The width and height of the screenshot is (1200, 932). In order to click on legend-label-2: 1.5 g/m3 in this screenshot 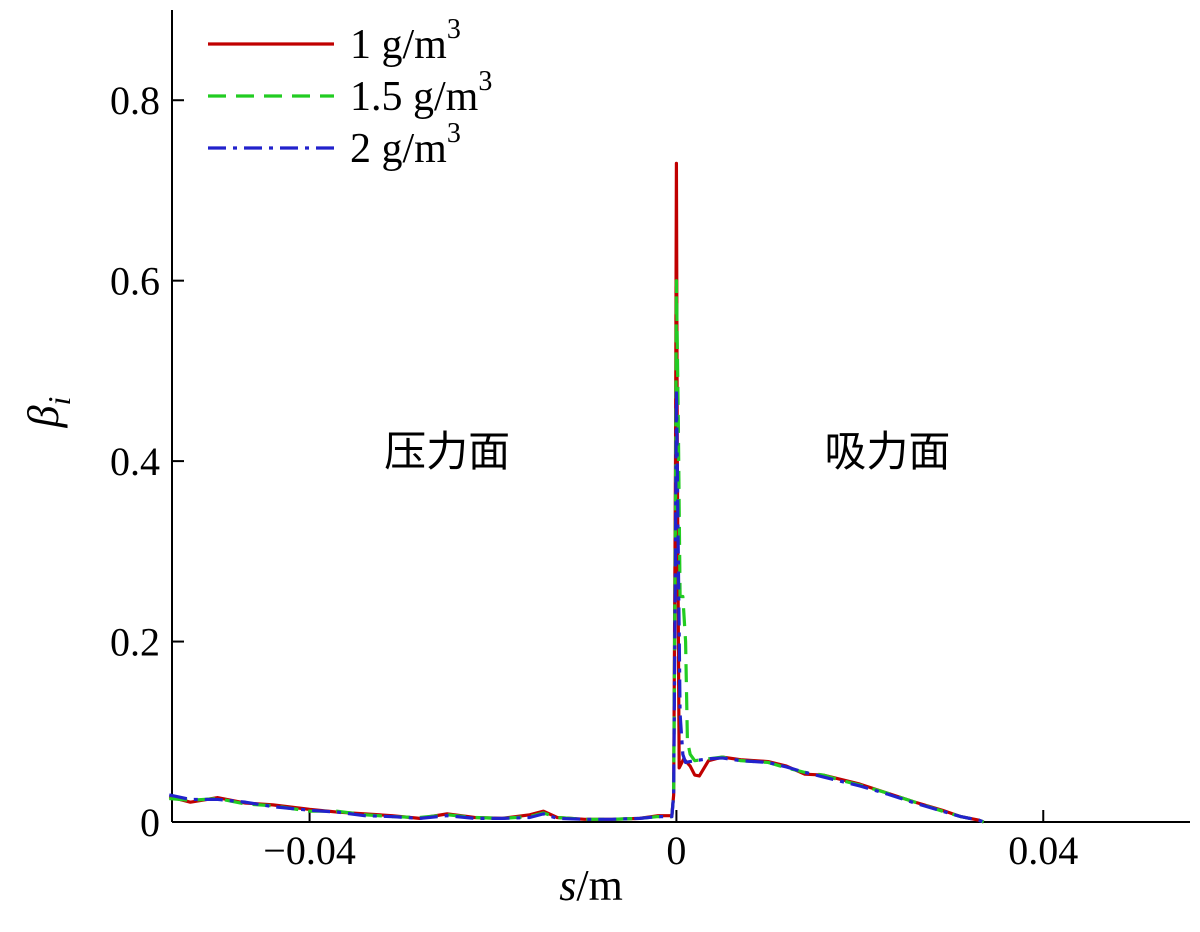, I will do `click(421, 93)`.